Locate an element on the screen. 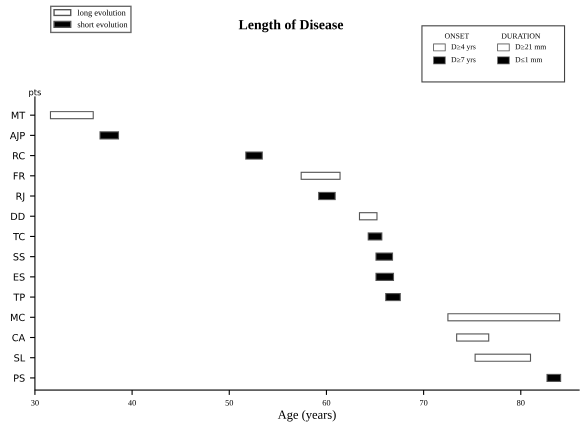  y-tick-label: SS is located at coordinates (19, 256).